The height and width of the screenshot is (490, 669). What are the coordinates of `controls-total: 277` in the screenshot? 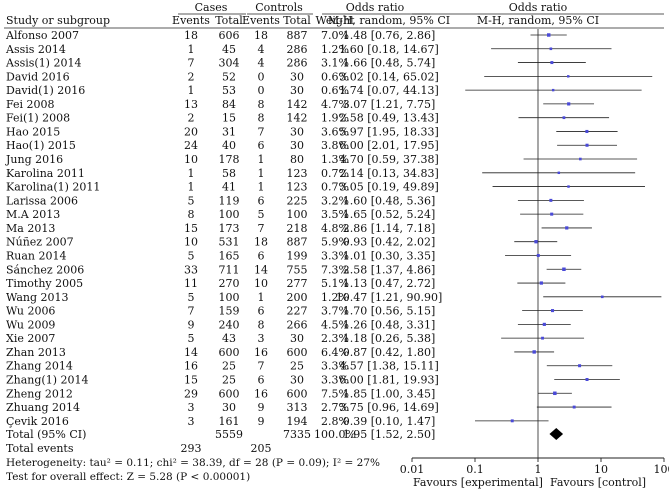 It's located at (297, 283).